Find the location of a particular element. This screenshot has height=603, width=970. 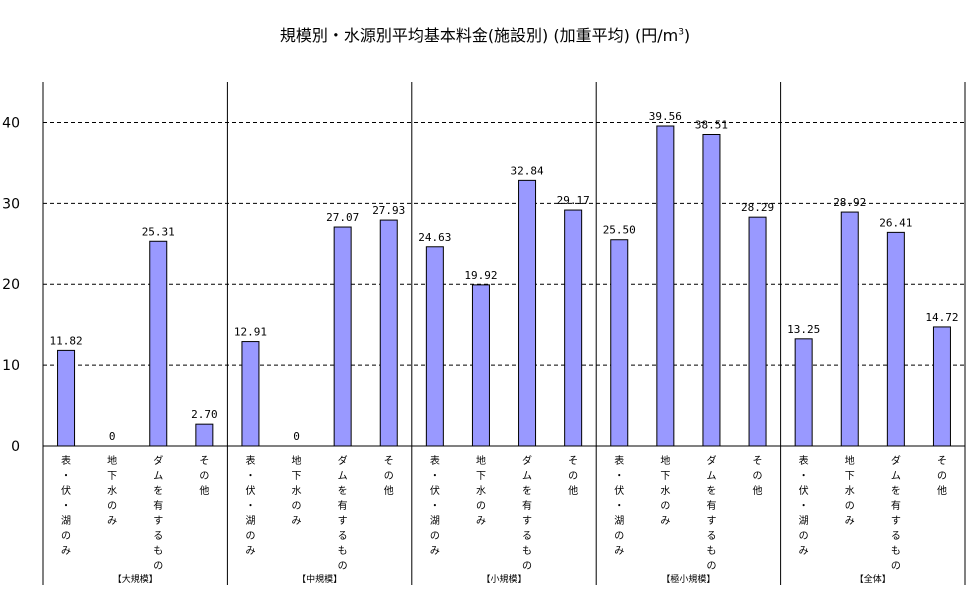

group-label: 【全体】 is located at coordinates (873, 579).